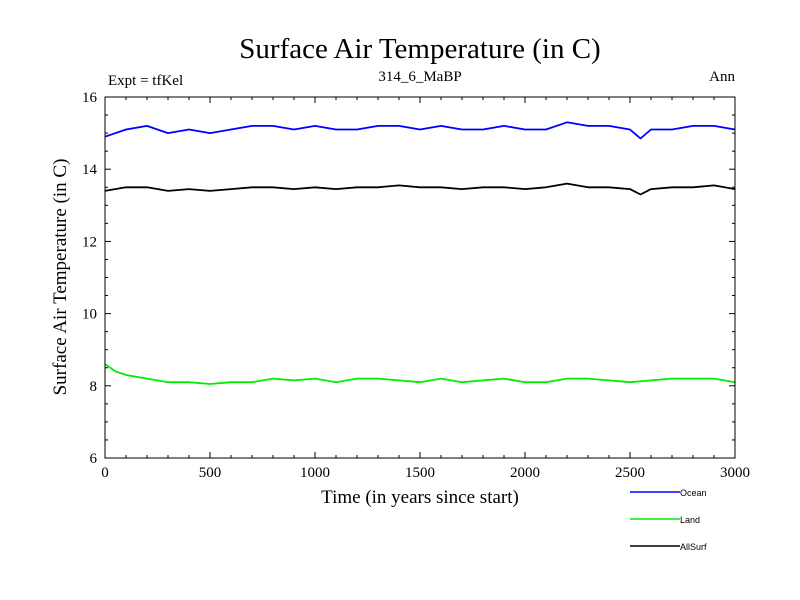 The height and width of the screenshot is (600, 800). I want to click on x-axis-label: Time (in years since start), so click(420, 497).